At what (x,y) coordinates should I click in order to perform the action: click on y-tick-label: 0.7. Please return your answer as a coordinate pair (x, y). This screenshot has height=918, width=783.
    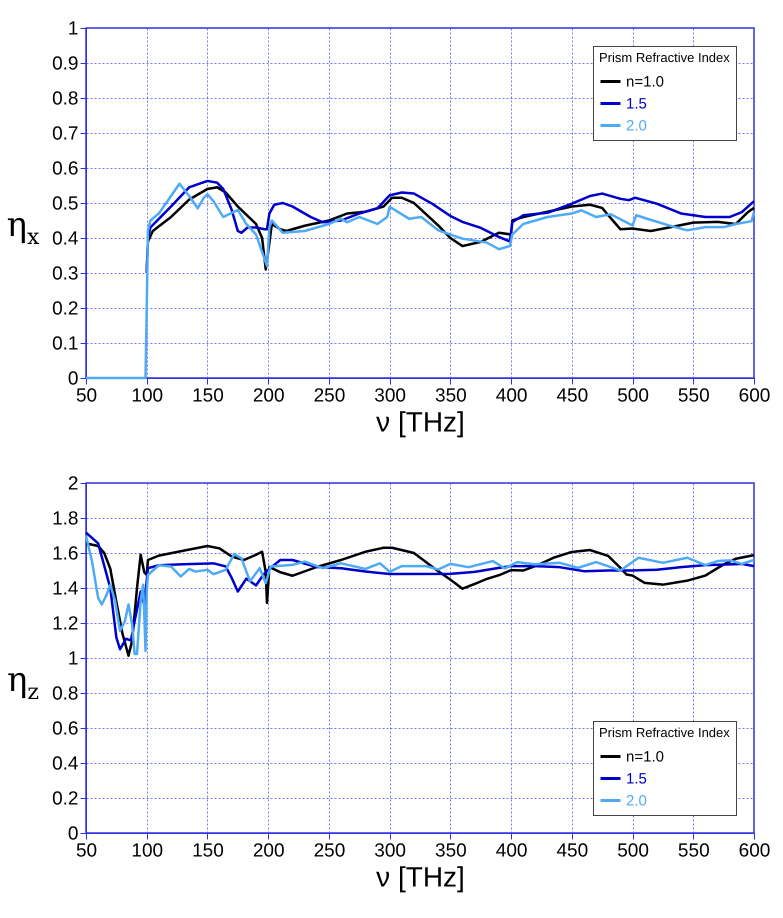
    Looking at the image, I should click on (65, 133).